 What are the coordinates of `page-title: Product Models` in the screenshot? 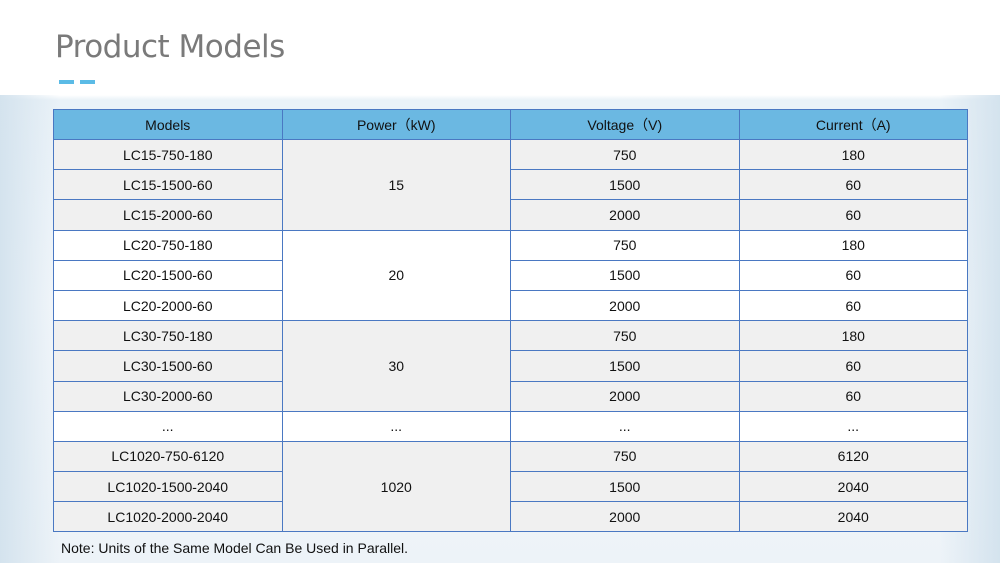 It's located at (170, 47).